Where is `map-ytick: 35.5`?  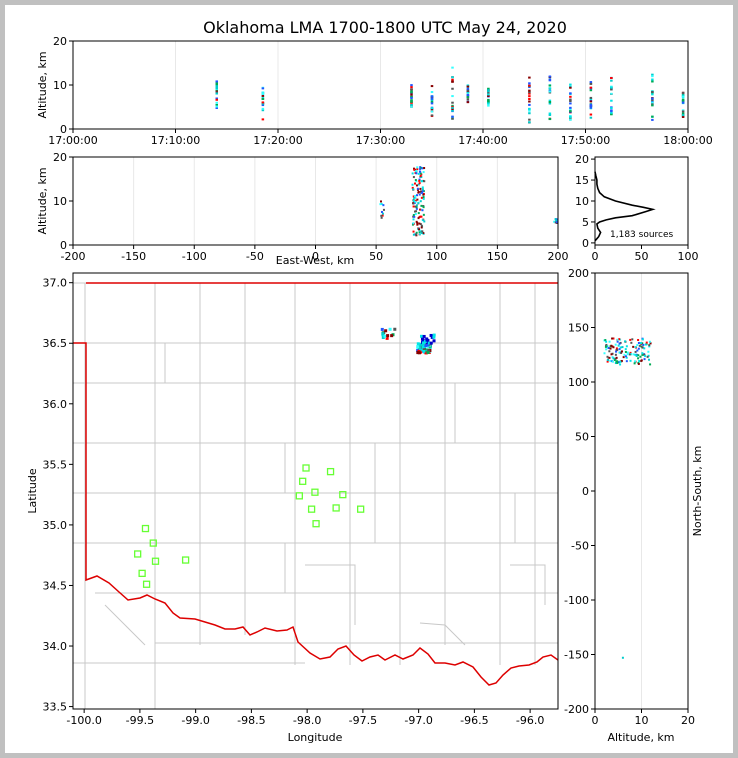
map-ytick: 35.5 is located at coordinates (55, 464).